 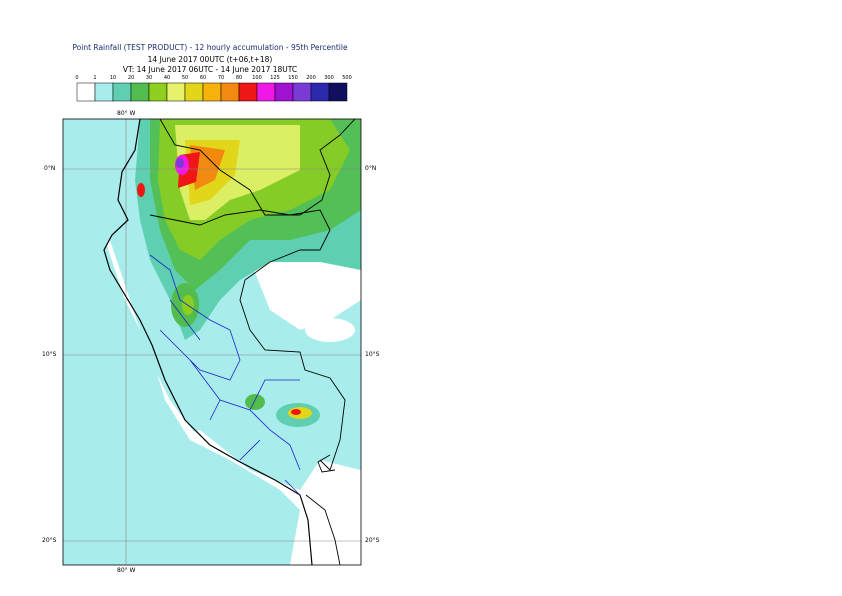 What do you see at coordinates (296, 412) in the screenshot?
I see `red-patch-c` at bounding box center [296, 412].